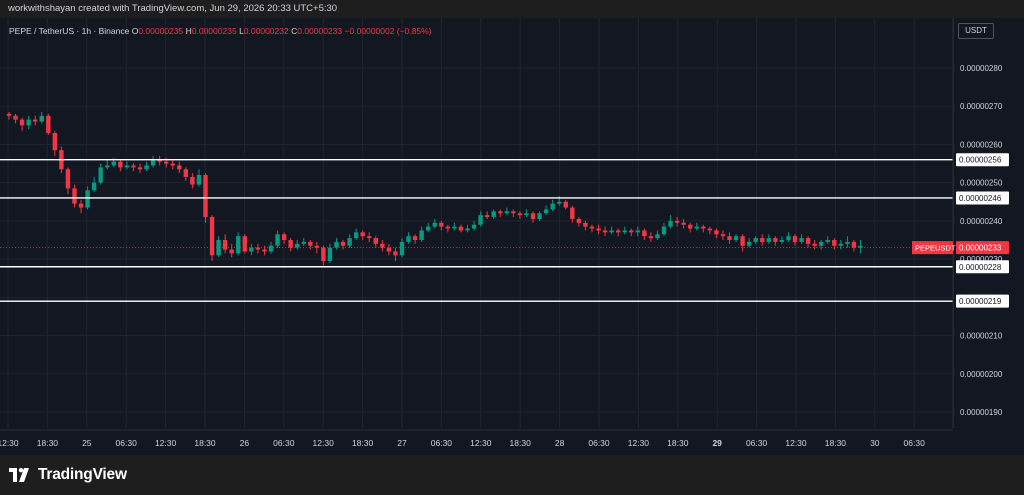  What do you see at coordinates (976, 31) in the screenshot?
I see `currency-button: USDT` at bounding box center [976, 31].